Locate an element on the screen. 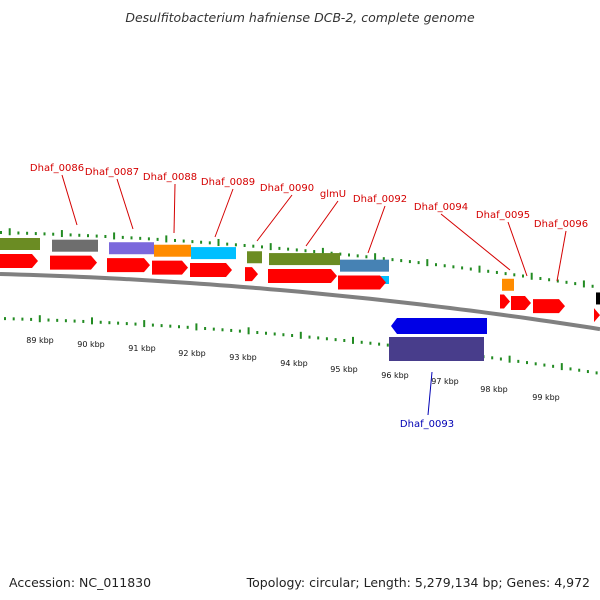 This screenshot has width=600, height=600. tick-label: 89 kbp is located at coordinates (40, 340).